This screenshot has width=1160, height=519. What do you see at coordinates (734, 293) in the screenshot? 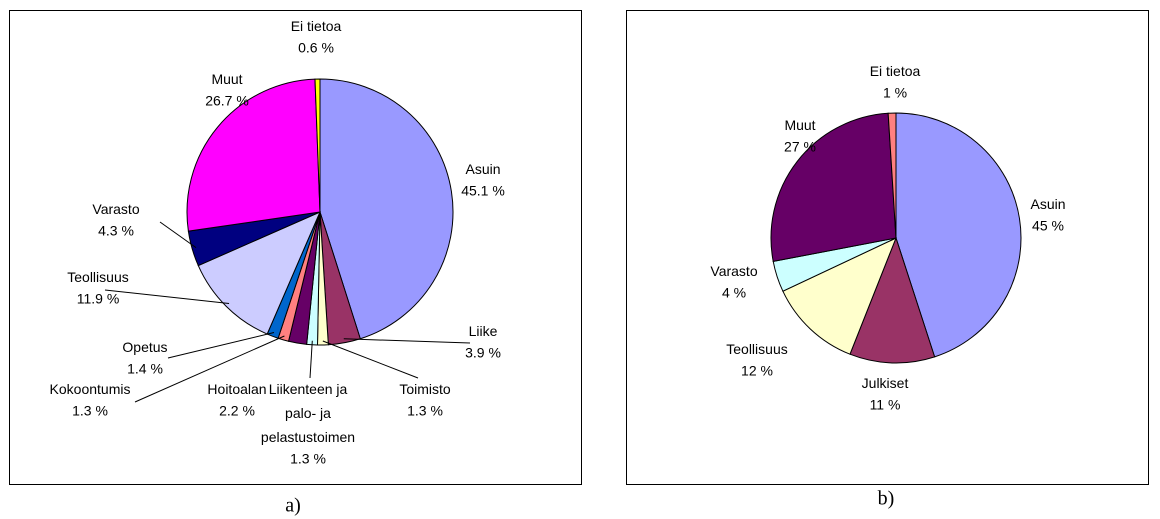
I see `slice-value-label: 4 %` at bounding box center [734, 293].